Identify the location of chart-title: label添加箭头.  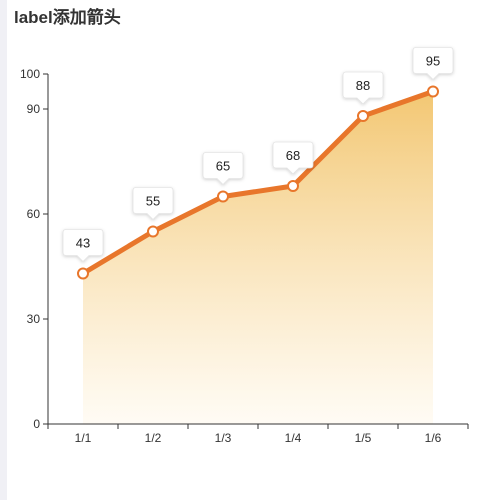
(67, 17).